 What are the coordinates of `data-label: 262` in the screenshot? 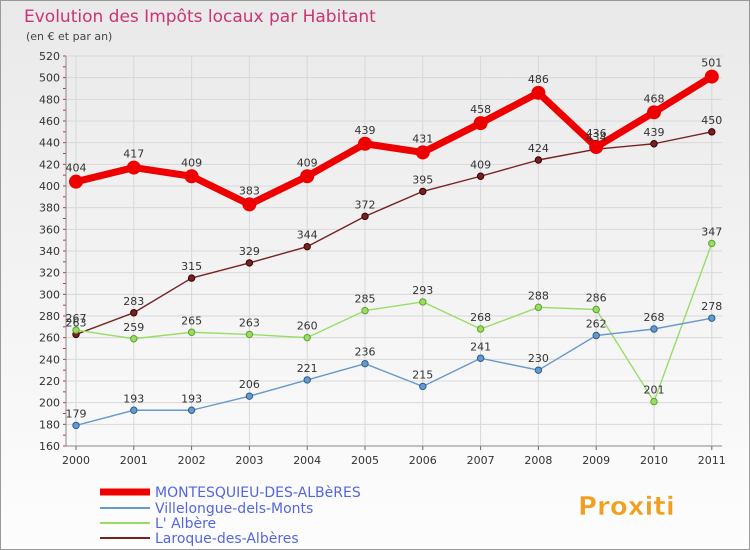 It's located at (596, 324).